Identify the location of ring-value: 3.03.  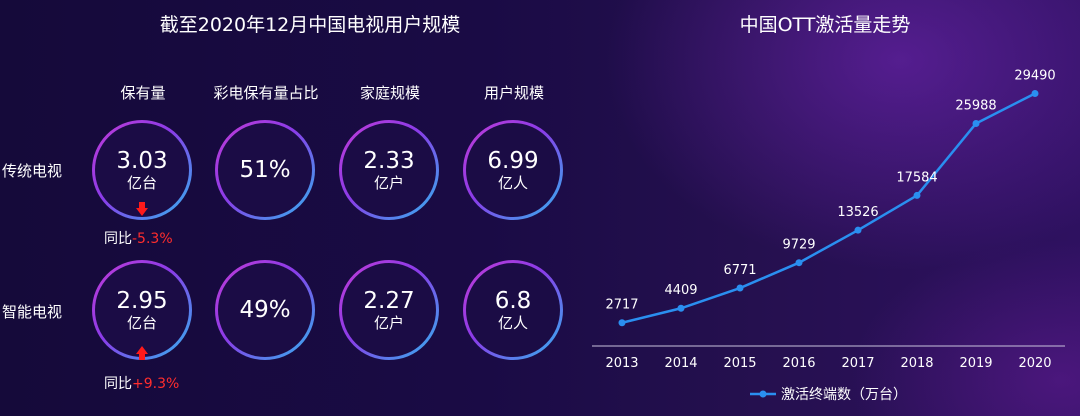
(142, 160).